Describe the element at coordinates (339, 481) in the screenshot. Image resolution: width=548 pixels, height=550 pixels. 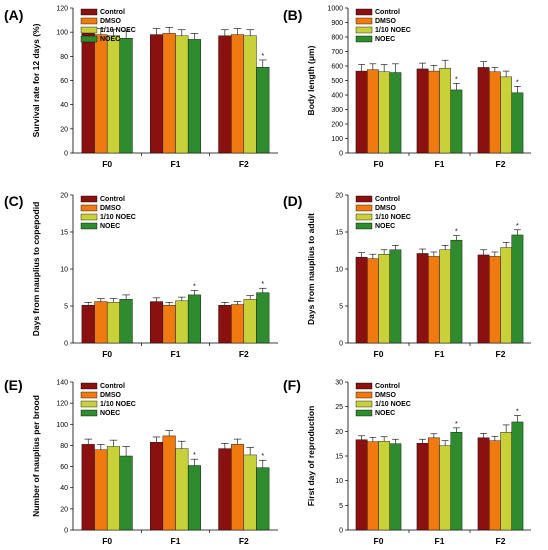
I see `y-tick-label: 10` at that location.